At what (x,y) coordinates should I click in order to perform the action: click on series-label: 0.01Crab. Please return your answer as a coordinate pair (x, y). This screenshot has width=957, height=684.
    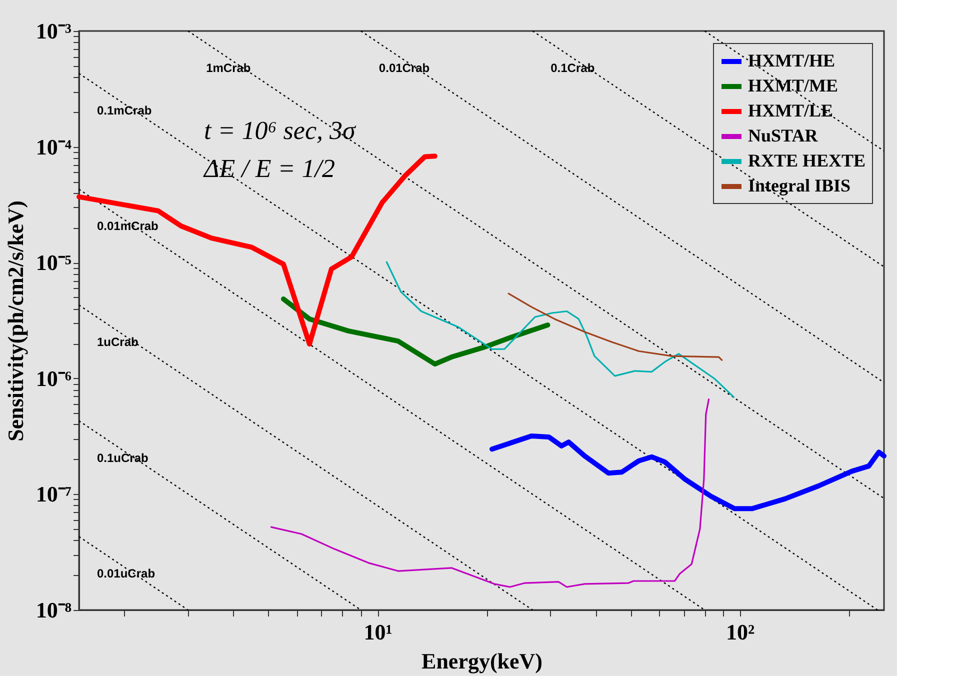
    Looking at the image, I should click on (404, 68).